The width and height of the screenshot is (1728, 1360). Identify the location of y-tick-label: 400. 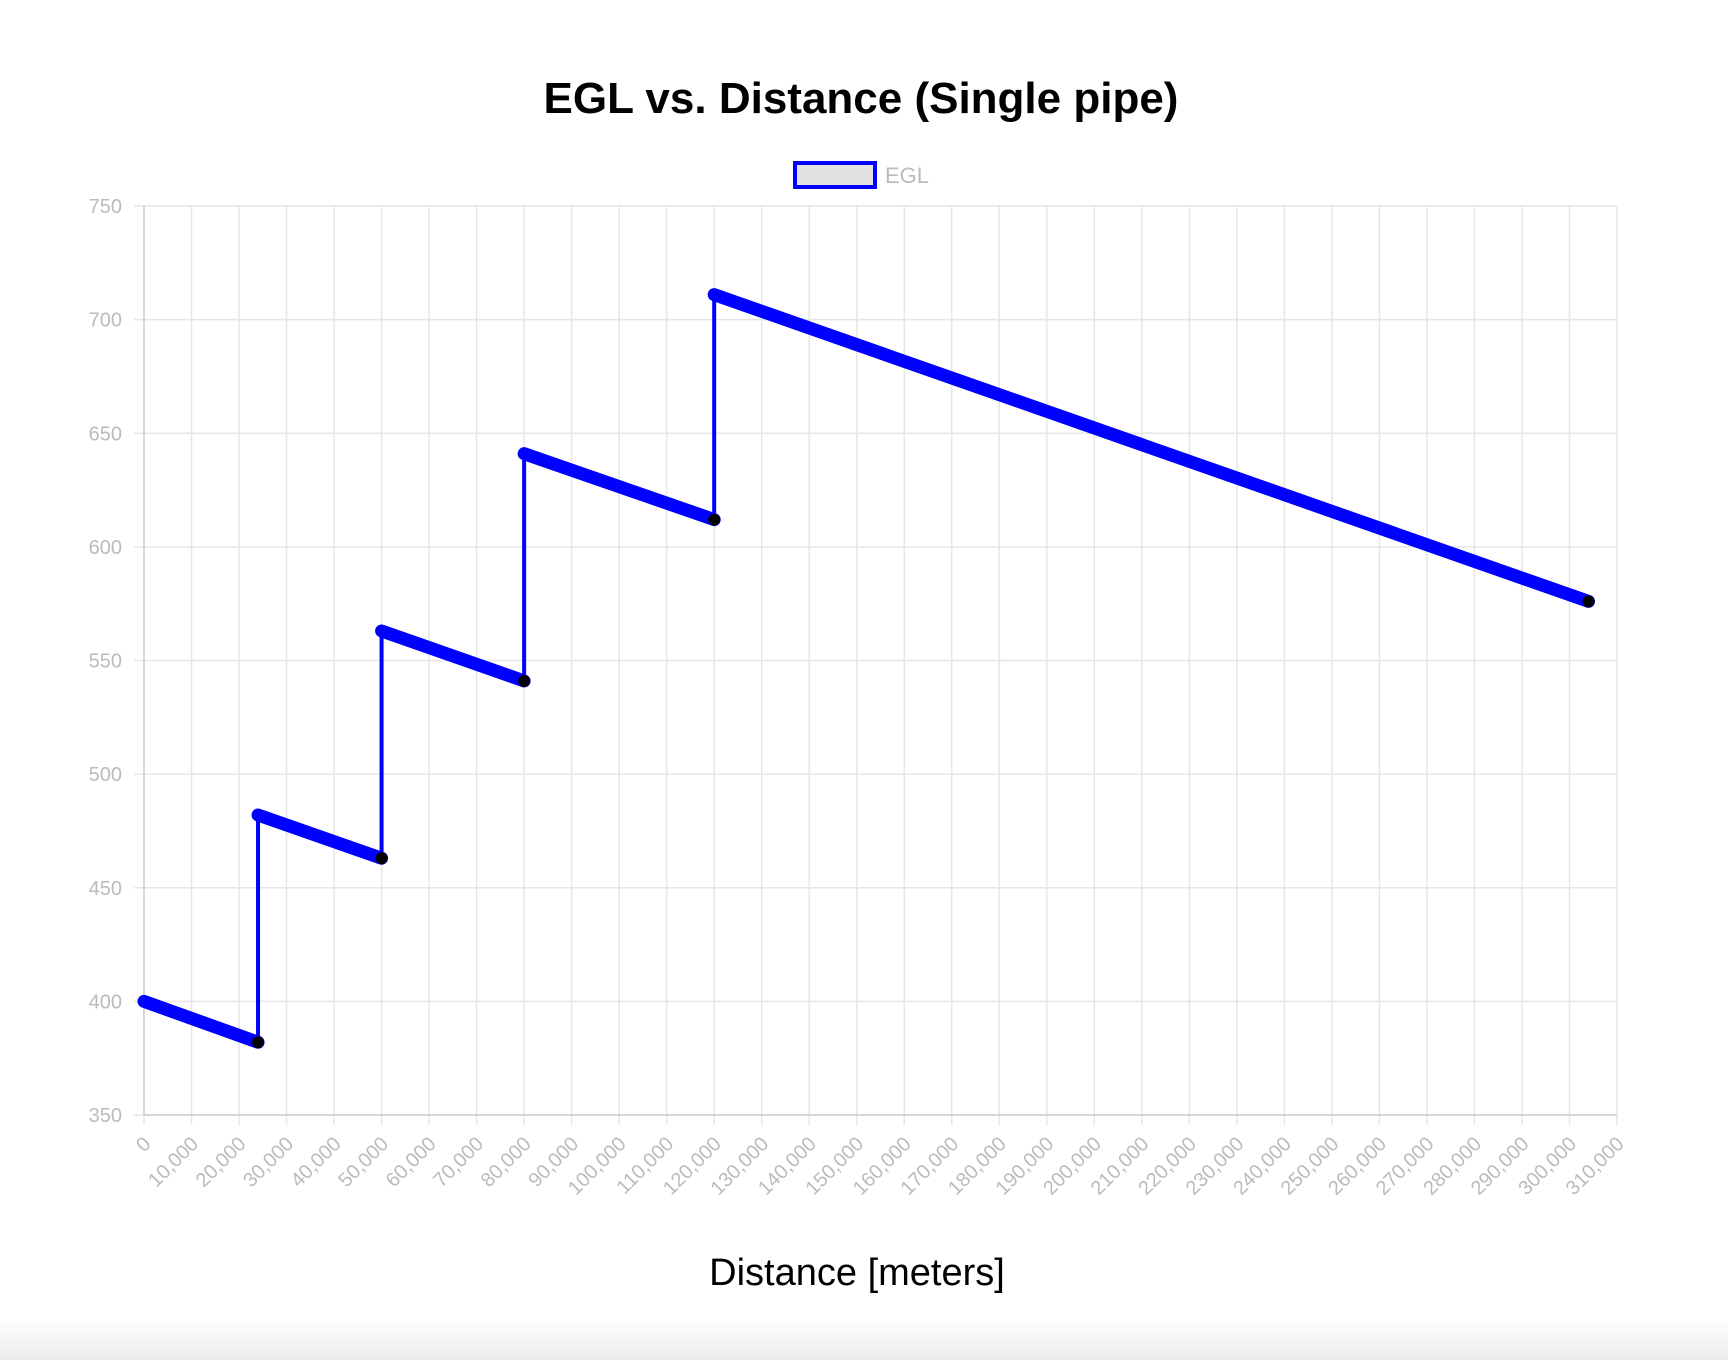
(105, 1002).